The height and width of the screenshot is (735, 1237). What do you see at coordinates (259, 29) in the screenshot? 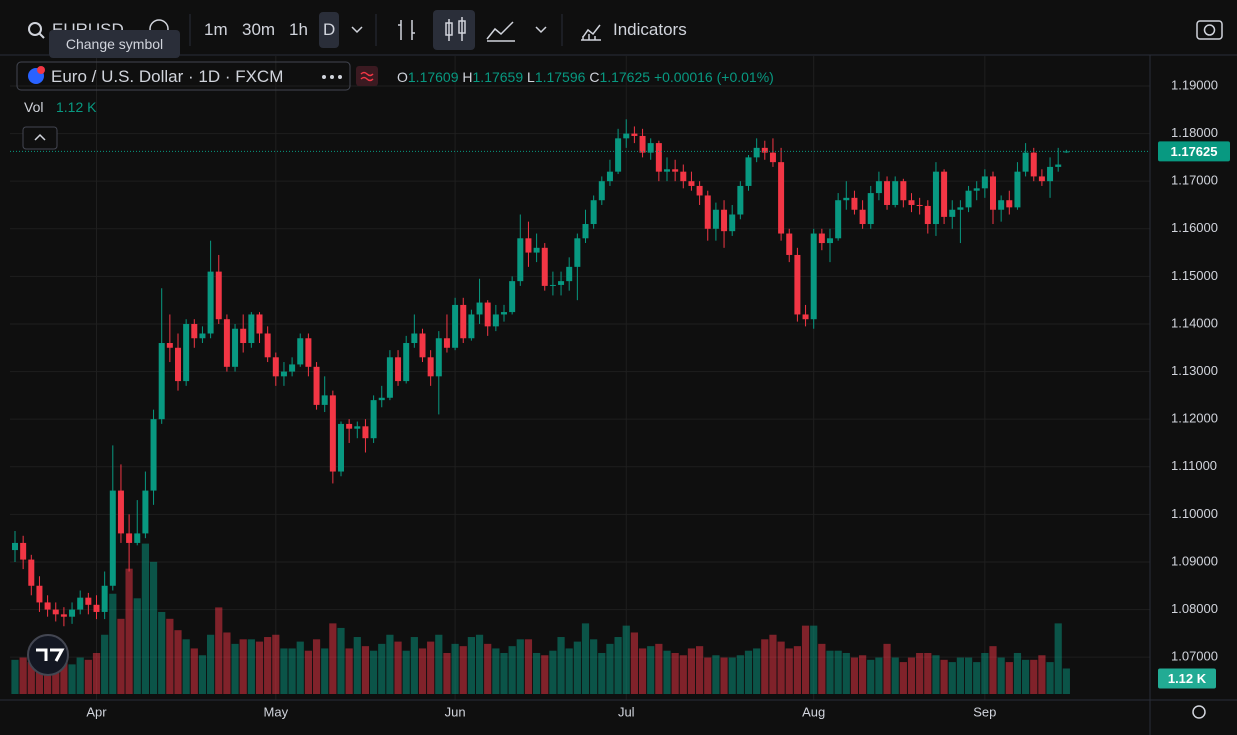
I see `interval: 30m` at bounding box center [259, 29].